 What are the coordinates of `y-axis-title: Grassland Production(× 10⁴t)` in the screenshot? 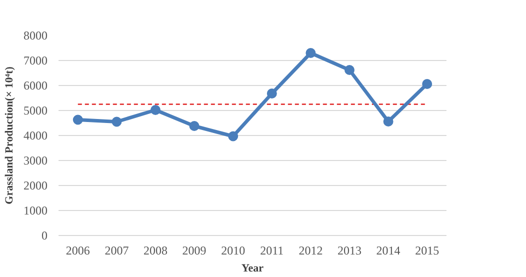 It's located at (10, 135).